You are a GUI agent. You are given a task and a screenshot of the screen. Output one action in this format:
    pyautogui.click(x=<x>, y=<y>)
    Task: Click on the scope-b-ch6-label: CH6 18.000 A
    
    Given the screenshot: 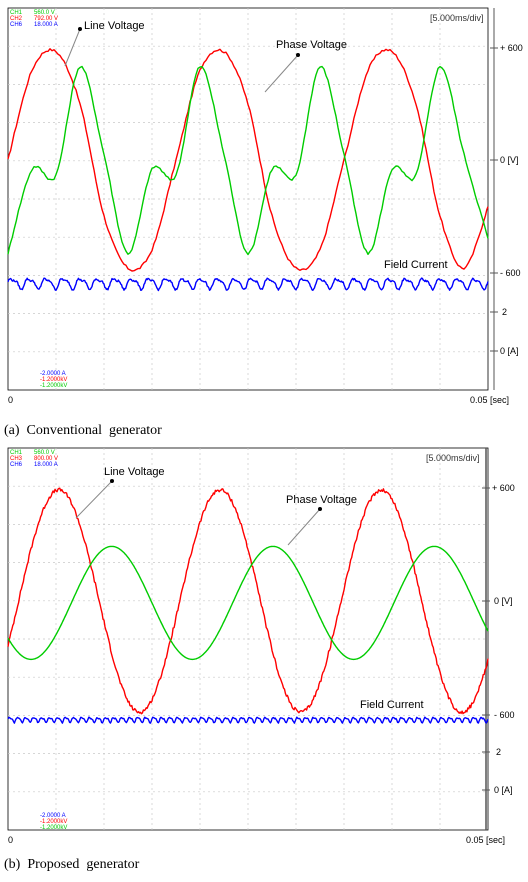 What is the action you would take?
    pyautogui.click(x=34, y=465)
    